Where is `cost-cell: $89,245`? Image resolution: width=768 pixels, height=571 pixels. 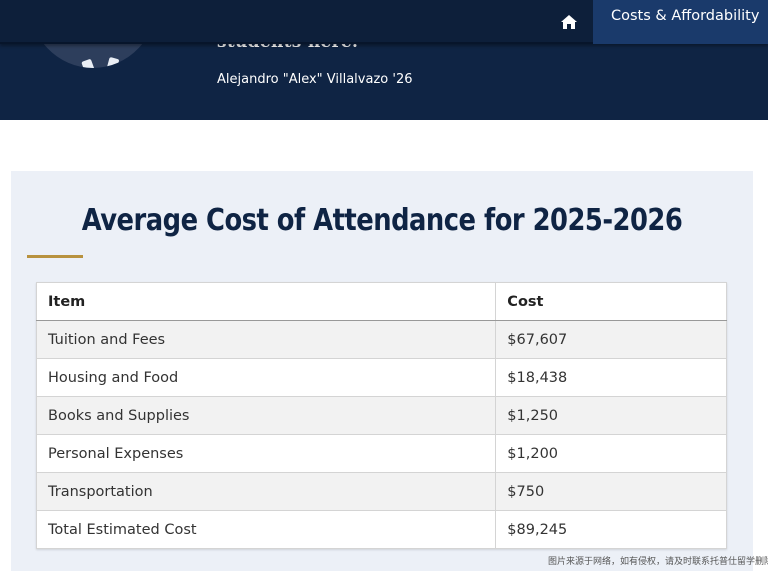
cost-cell: $89,245 is located at coordinates (611, 529).